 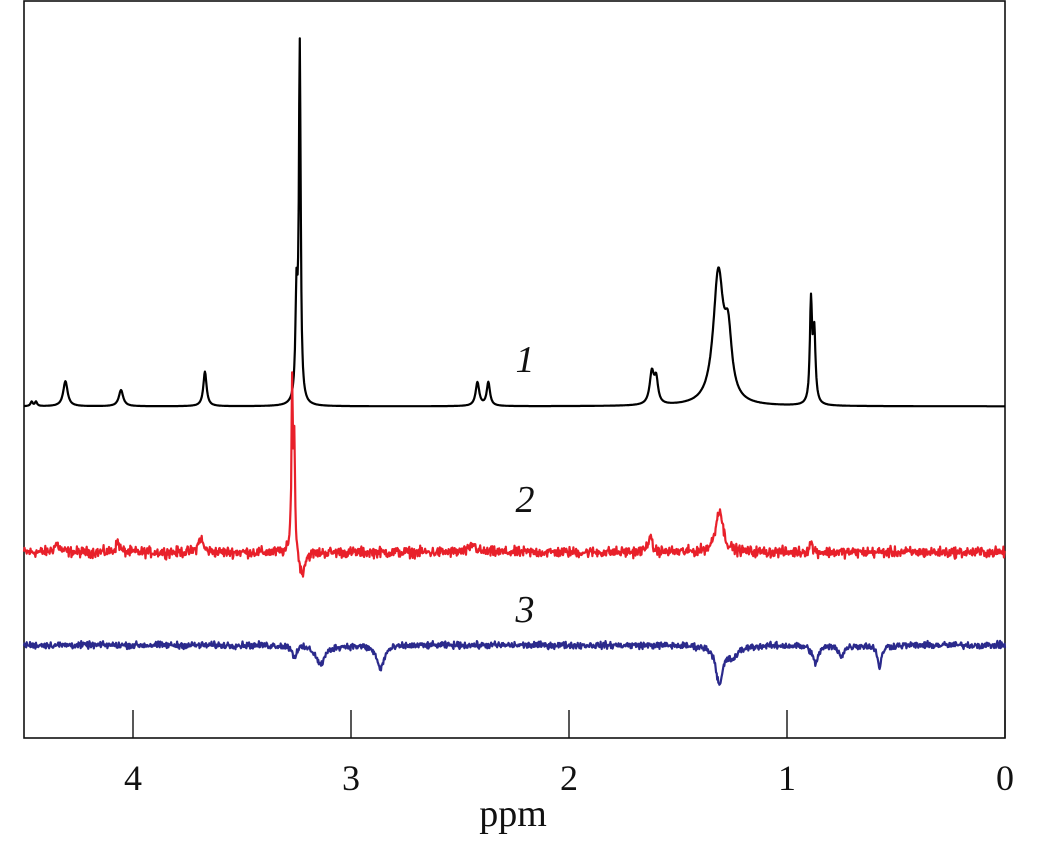 I want to click on spectrum-label-2: 2, so click(x=525, y=500).